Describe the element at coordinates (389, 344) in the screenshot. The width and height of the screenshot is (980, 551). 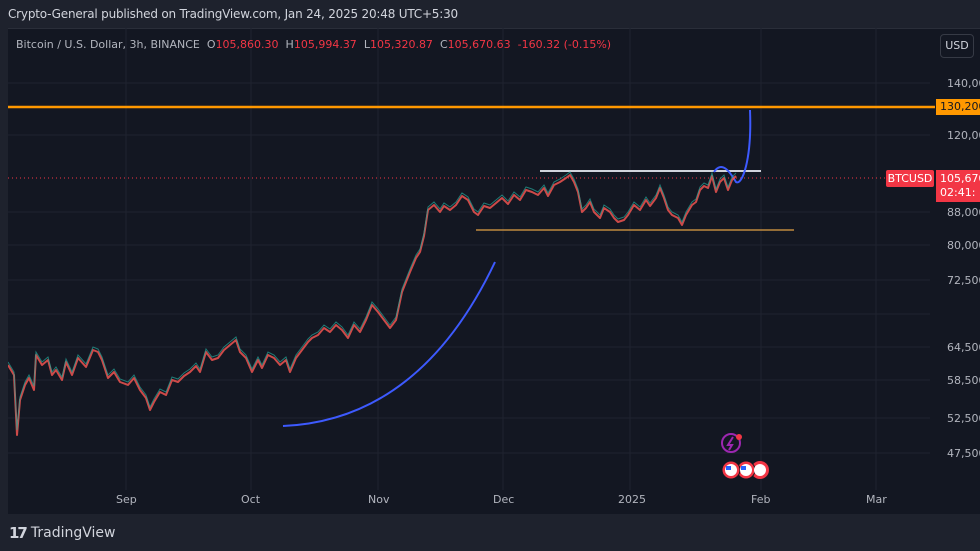
I see `parabolic-arc` at that location.